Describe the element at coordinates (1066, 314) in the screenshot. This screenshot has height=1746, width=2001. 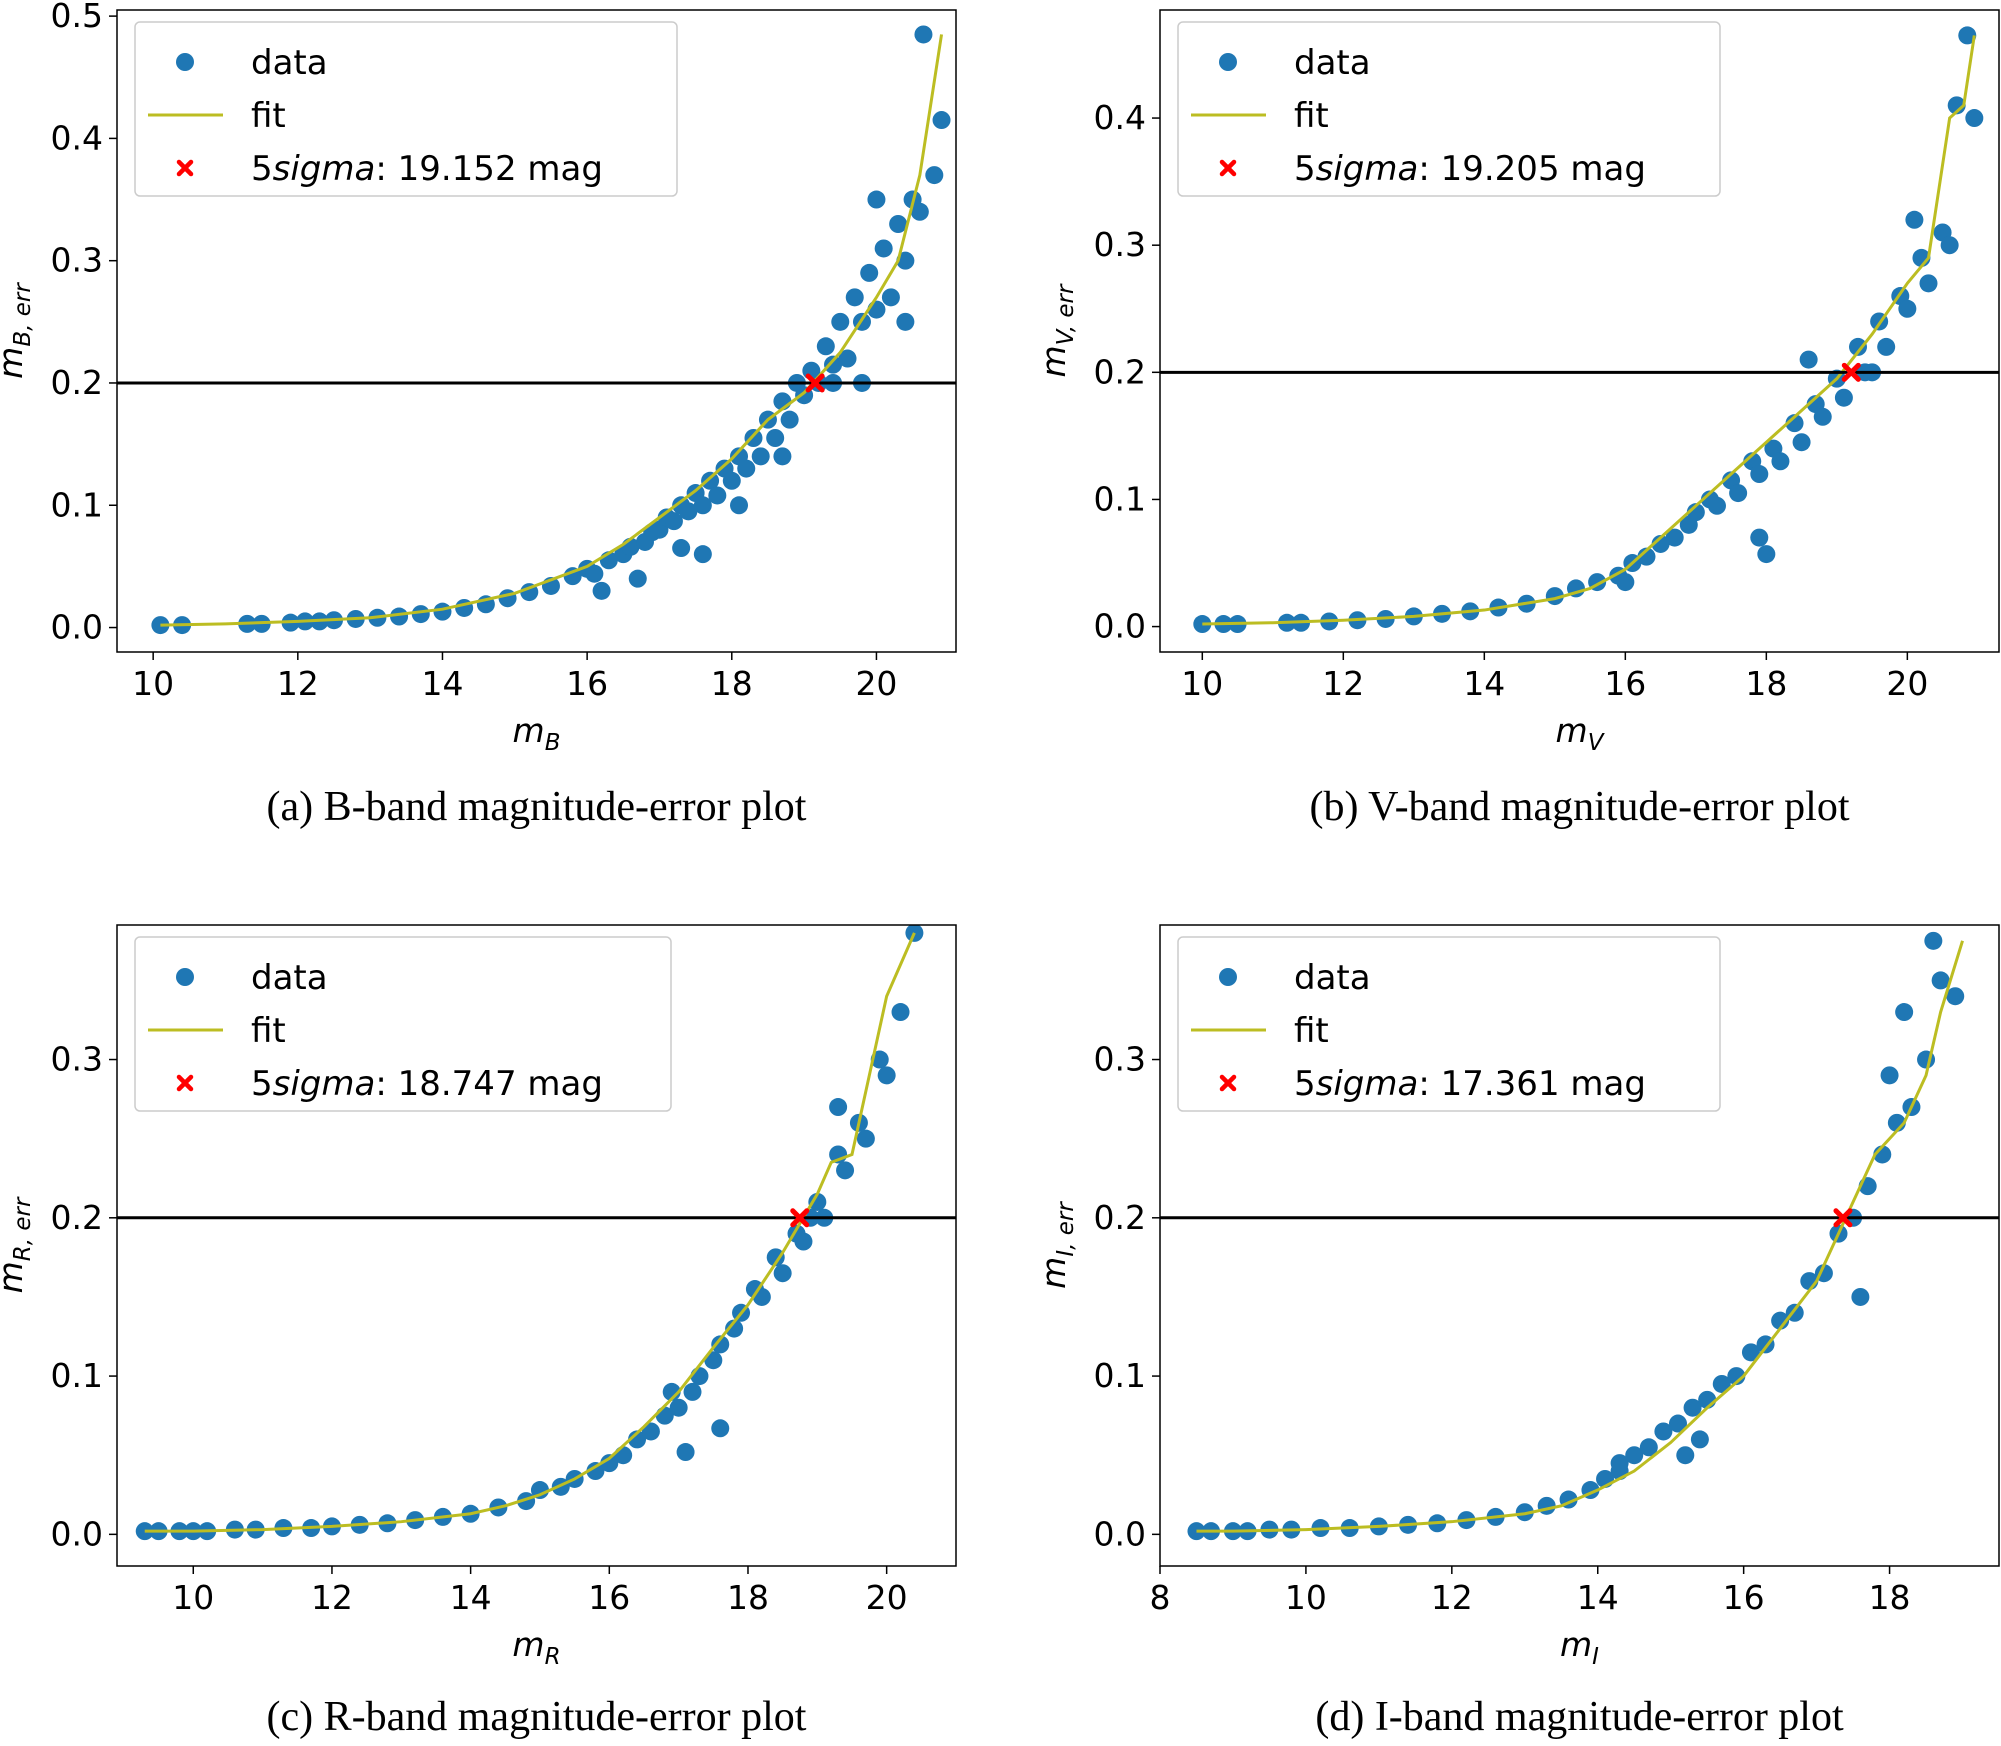
I see `y-axis-label-sub: V, err` at that location.